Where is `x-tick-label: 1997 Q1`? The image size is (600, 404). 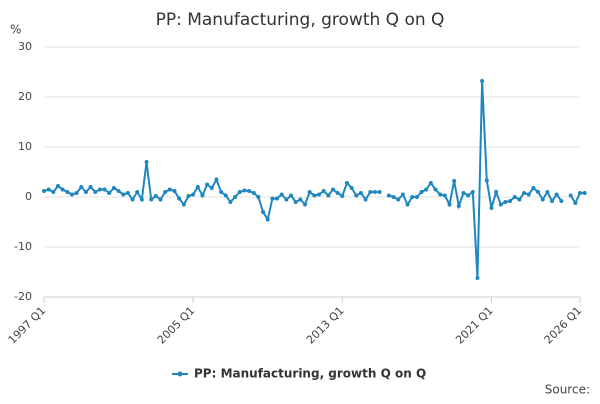
x-tick-label: 1997 Q1 is located at coordinates (27, 325).